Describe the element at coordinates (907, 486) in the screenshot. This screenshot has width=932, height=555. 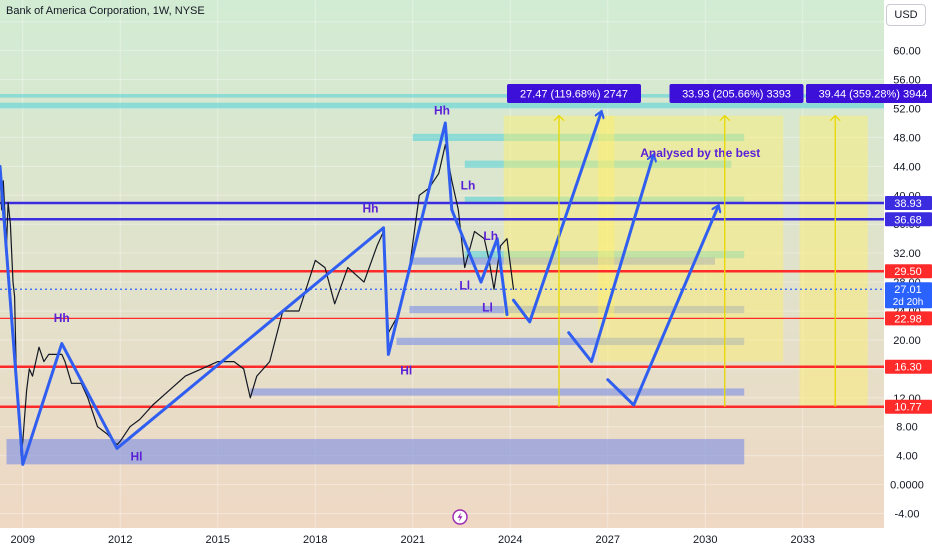
I see `y-tick-label: 0.0000` at that location.